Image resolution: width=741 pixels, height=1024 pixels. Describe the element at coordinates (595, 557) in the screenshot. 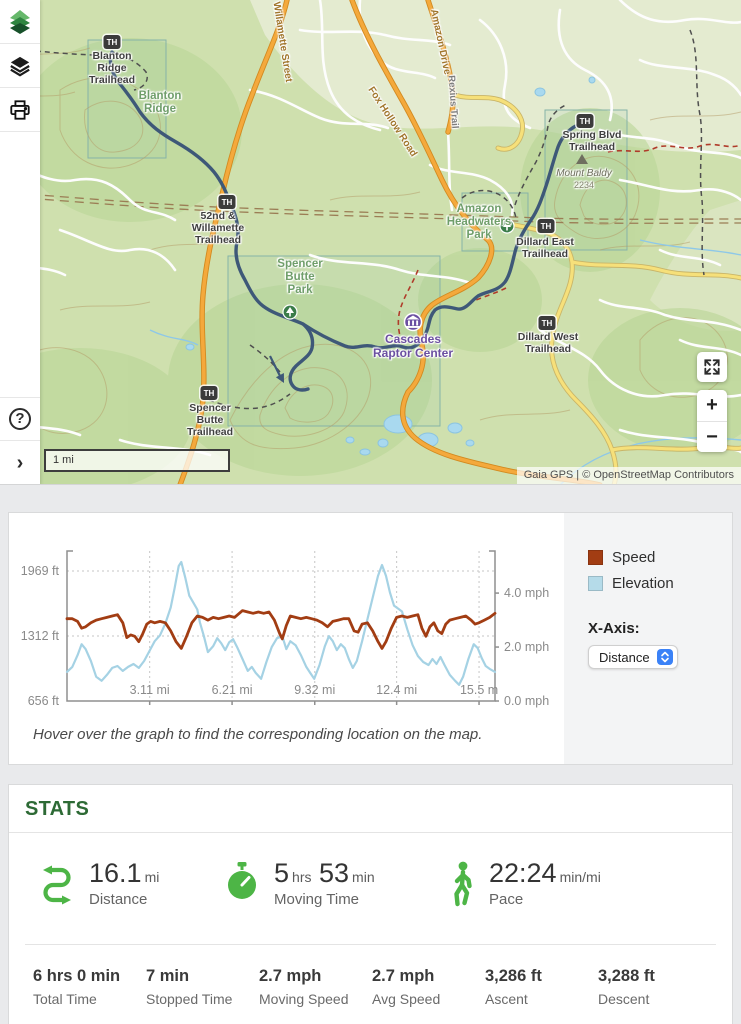

I see `speed-swatch` at that location.